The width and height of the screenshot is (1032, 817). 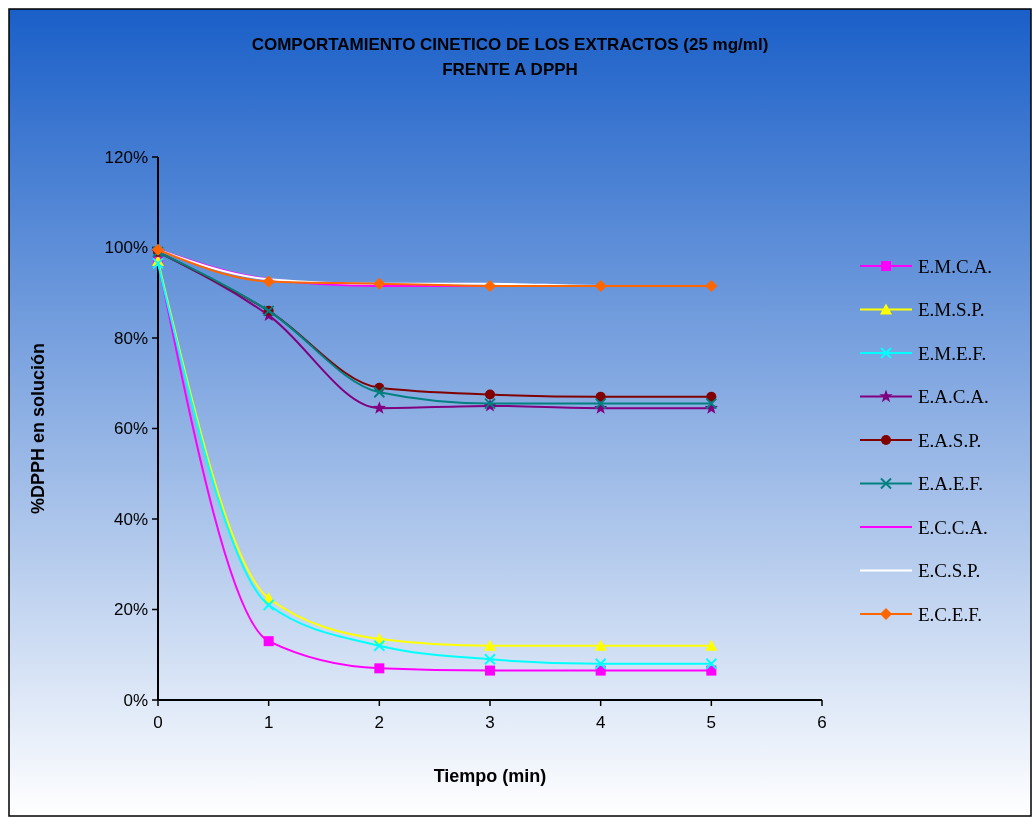 I want to click on chart-title: COMPORTAMIENTO CINETICO DE LOS EXTRACTOS (25 mg/ml) FRENTE A DPPH, so click(x=510, y=57).